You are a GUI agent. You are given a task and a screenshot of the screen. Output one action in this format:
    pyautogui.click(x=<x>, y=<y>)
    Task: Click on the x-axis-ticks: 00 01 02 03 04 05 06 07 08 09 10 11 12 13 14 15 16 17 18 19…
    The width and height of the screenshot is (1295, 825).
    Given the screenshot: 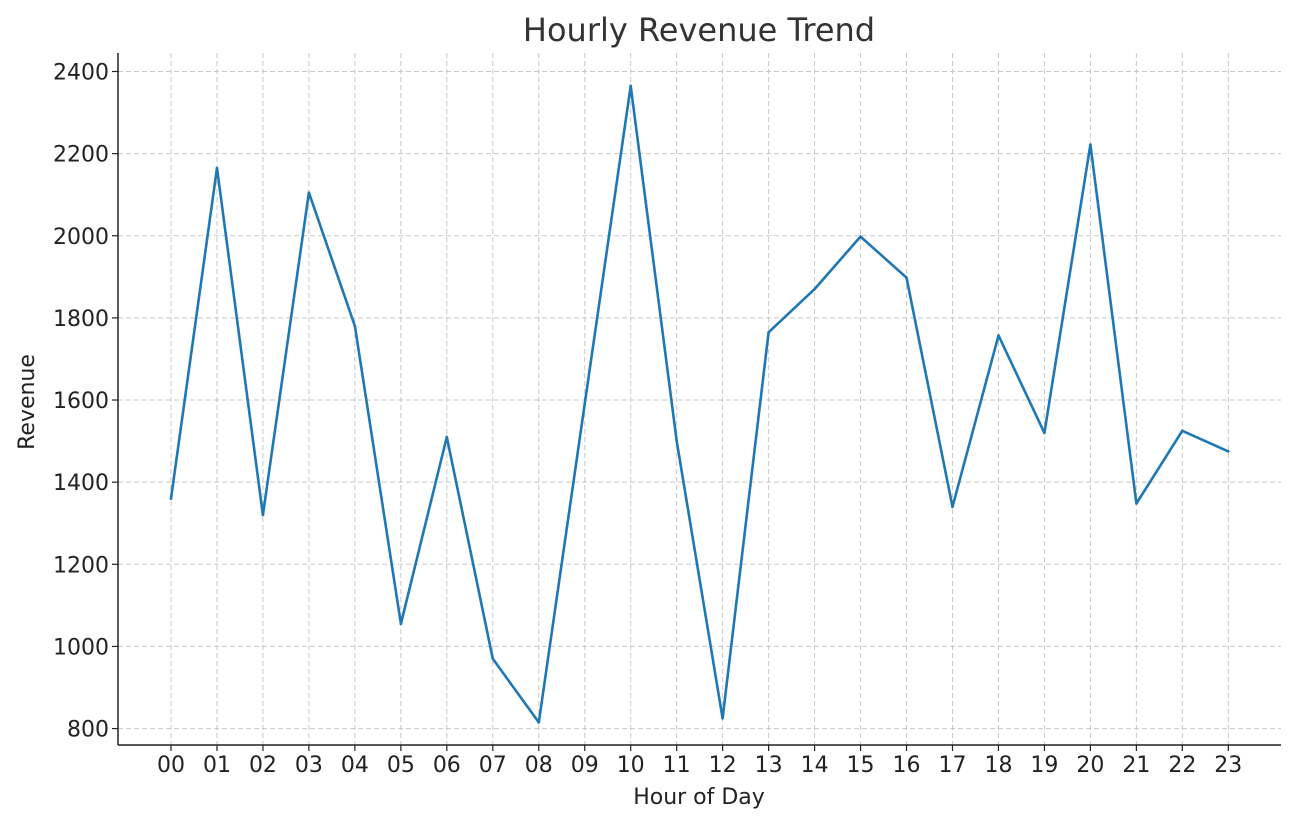 What is the action you would take?
    pyautogui.click(x=699, y=761)
    